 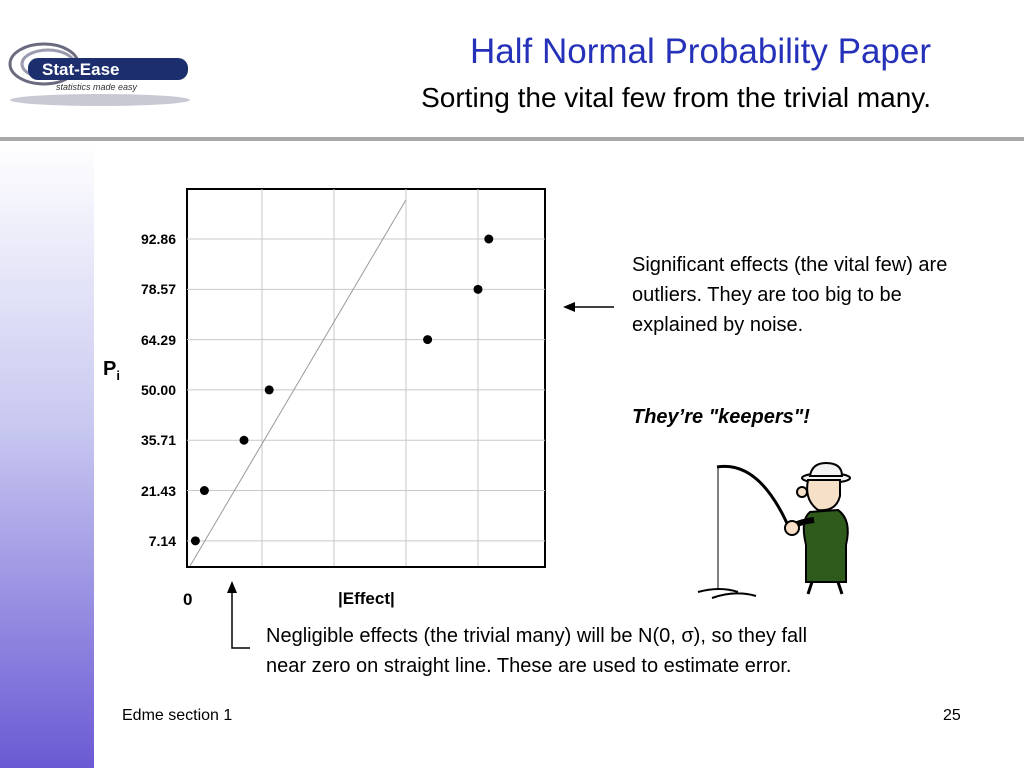 I want to click on y-axis-label-sub: i, so click(x=118, y=375).